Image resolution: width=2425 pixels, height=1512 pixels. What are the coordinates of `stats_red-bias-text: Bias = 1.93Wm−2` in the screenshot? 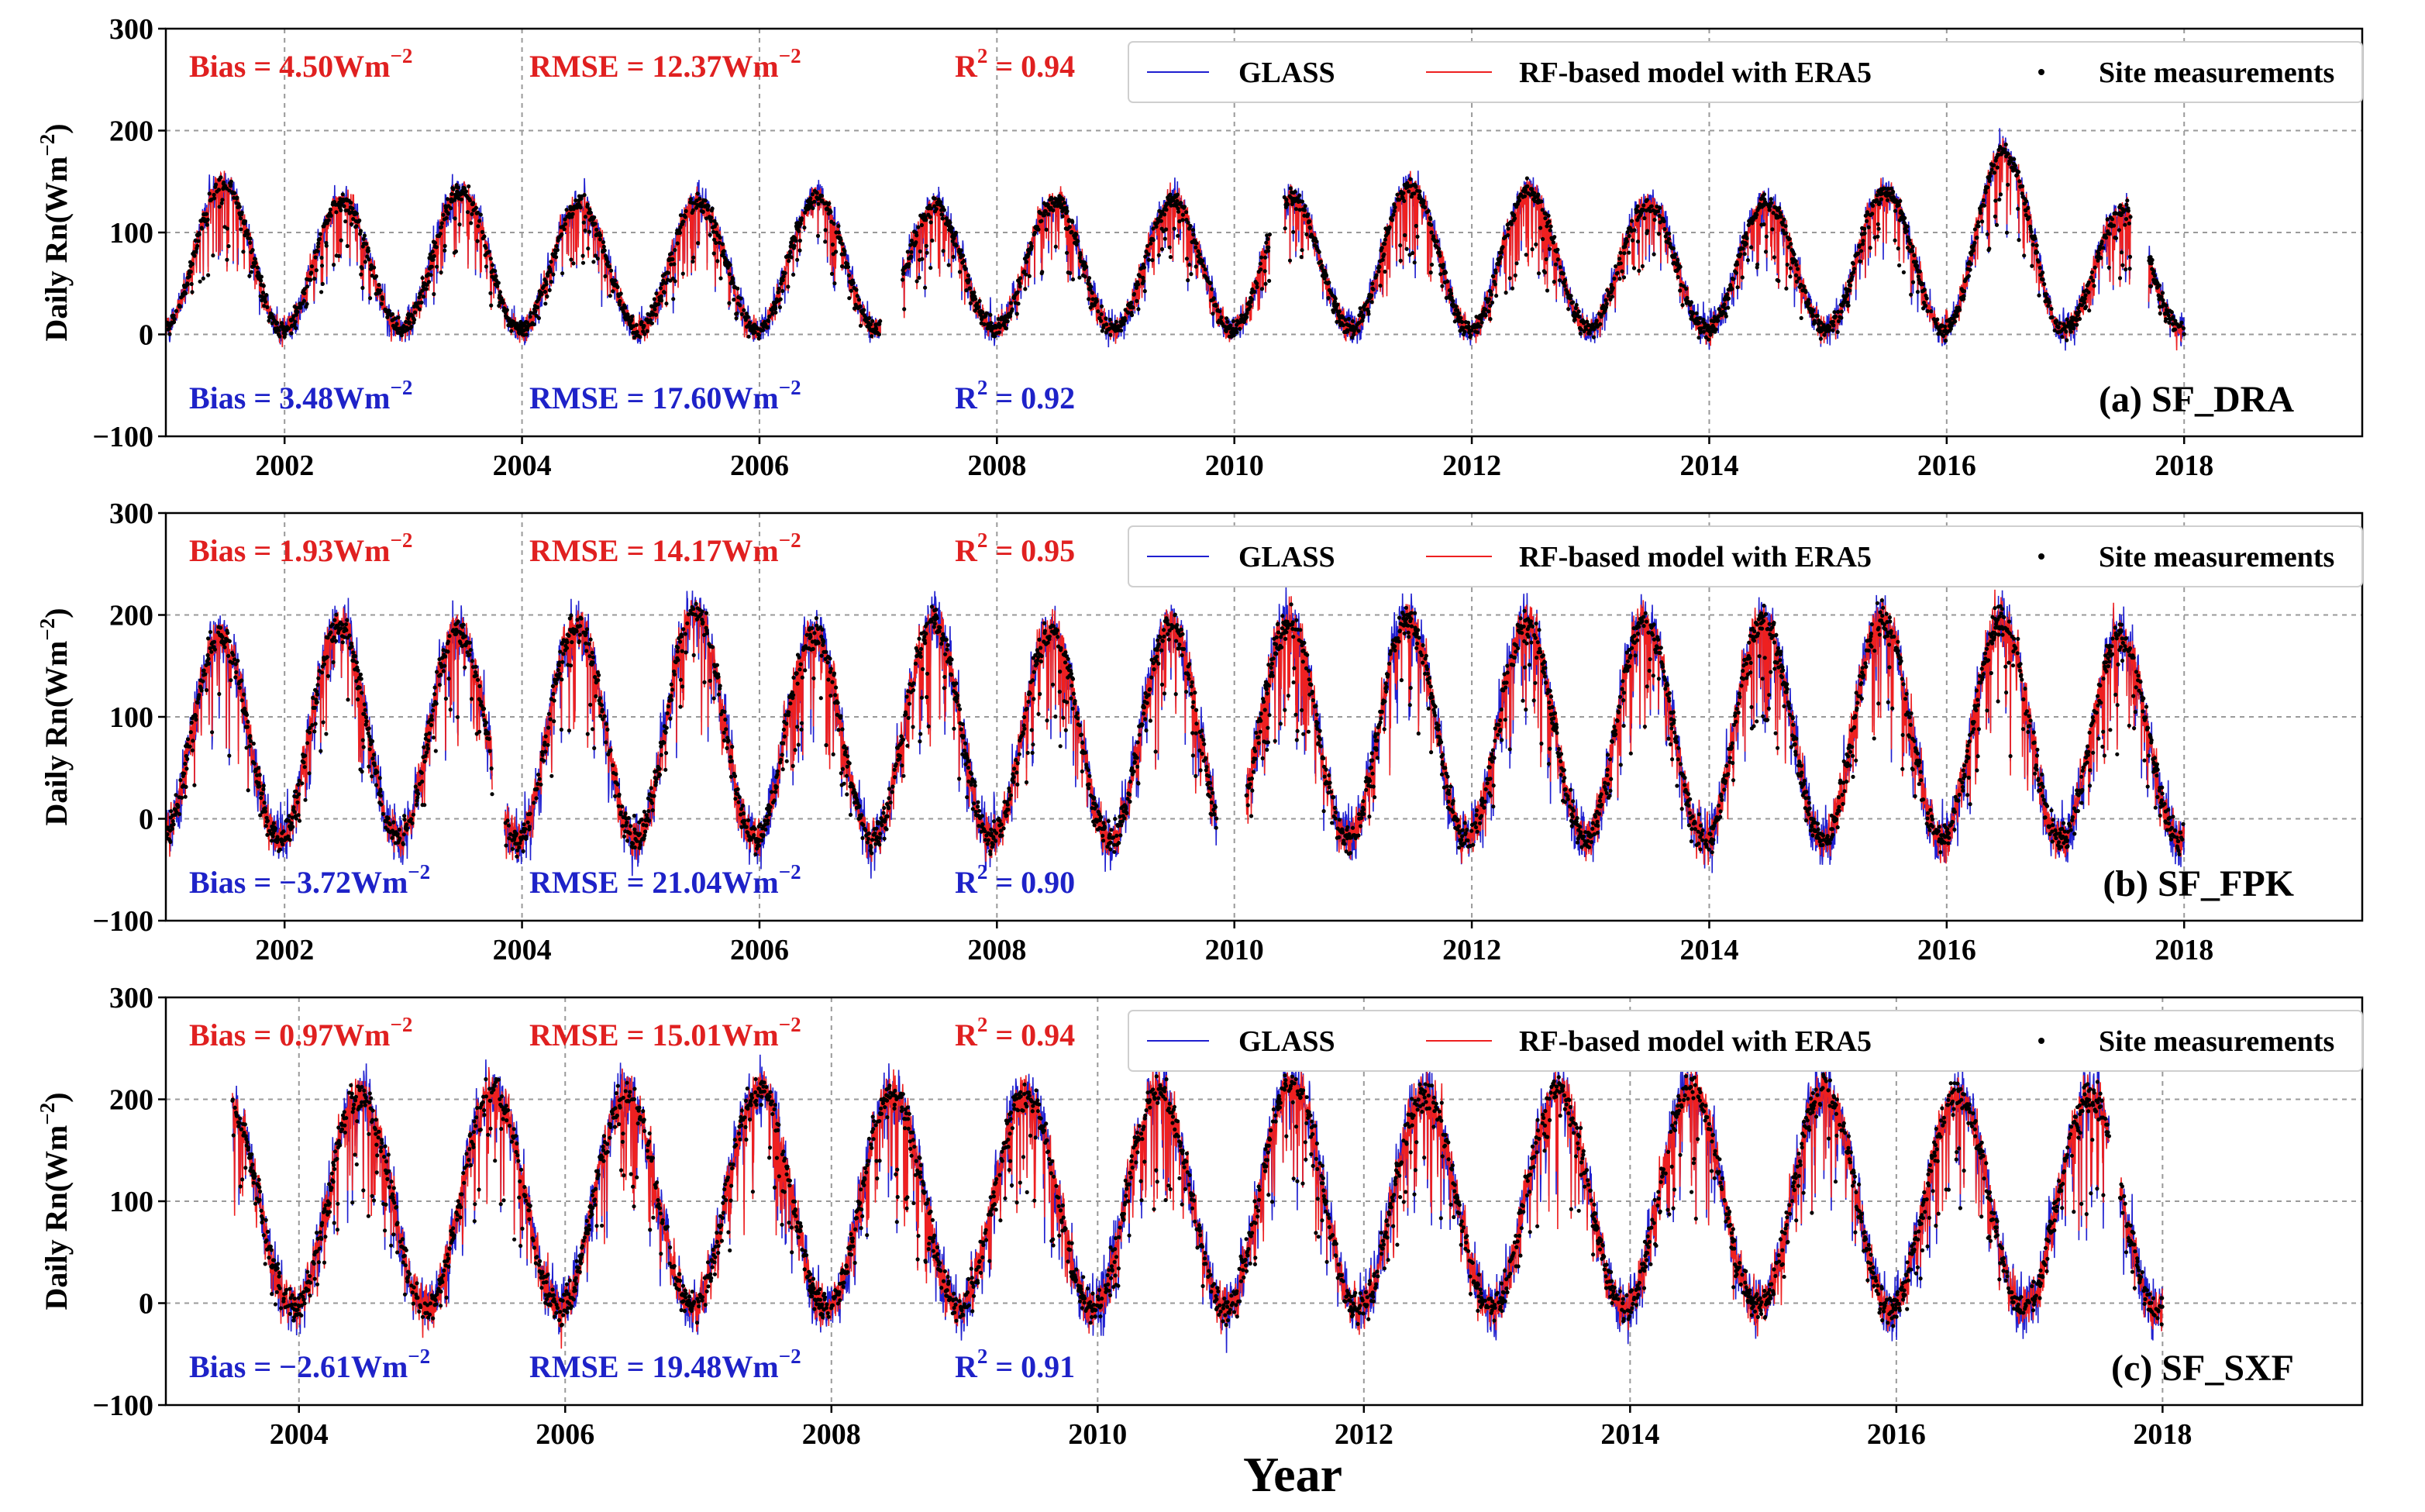 It's located at (301, 548).